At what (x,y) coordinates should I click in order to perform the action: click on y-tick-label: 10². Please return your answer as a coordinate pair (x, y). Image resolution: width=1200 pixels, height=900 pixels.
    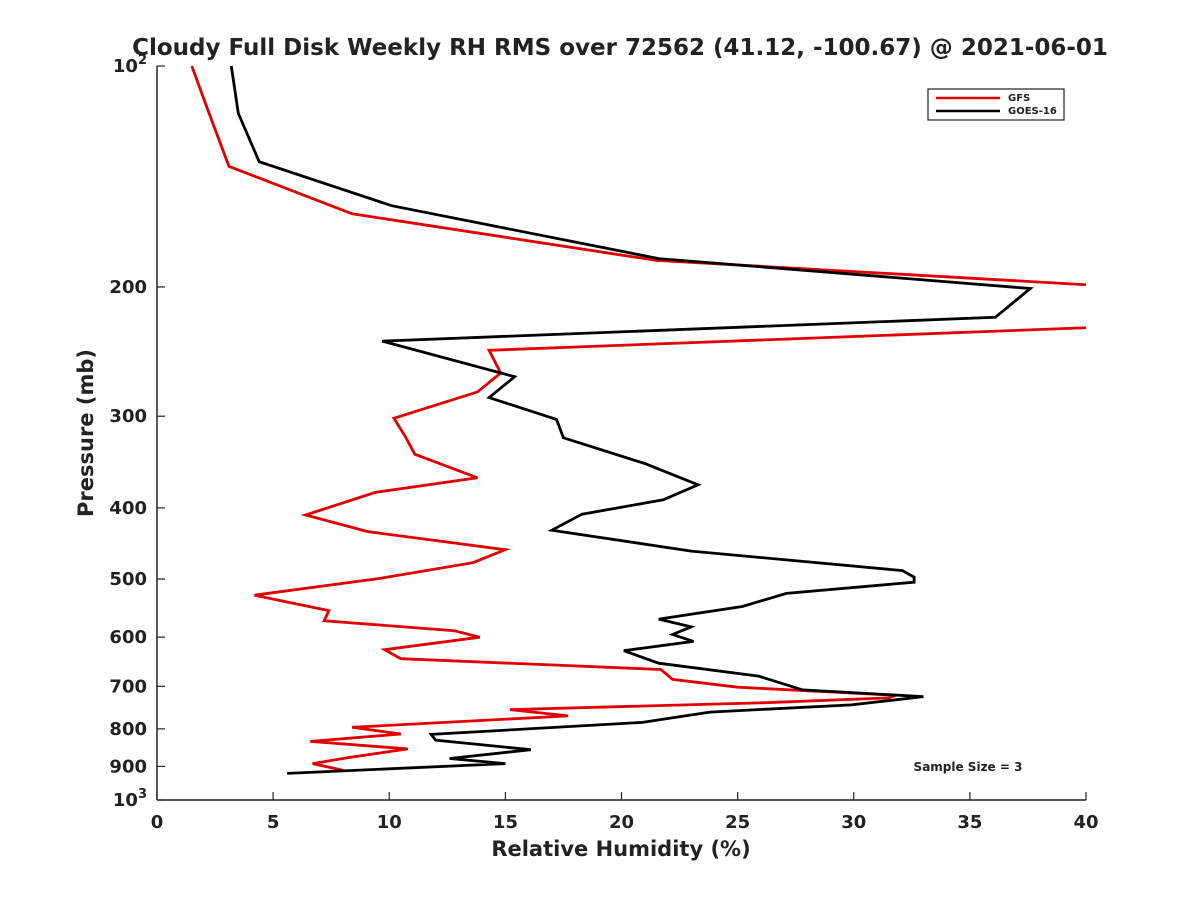
    Looking at the image, I should click on (130, 65).